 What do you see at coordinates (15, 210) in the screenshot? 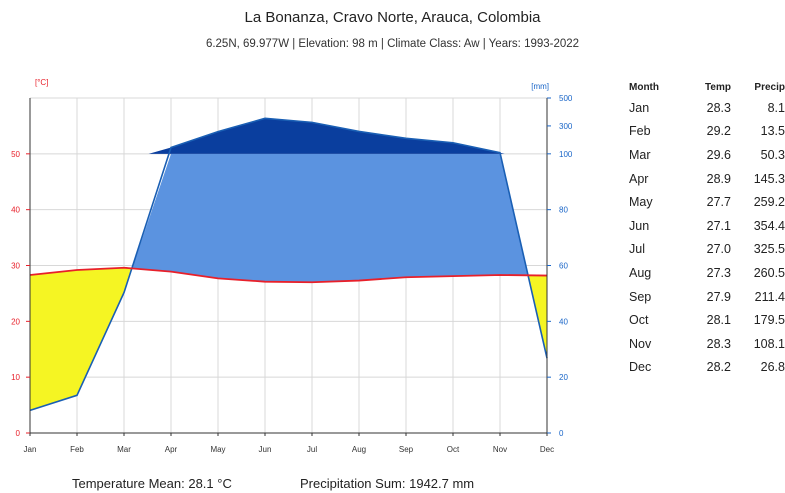
I see `left-tick-label: 40` at bounding box center [15, 210].